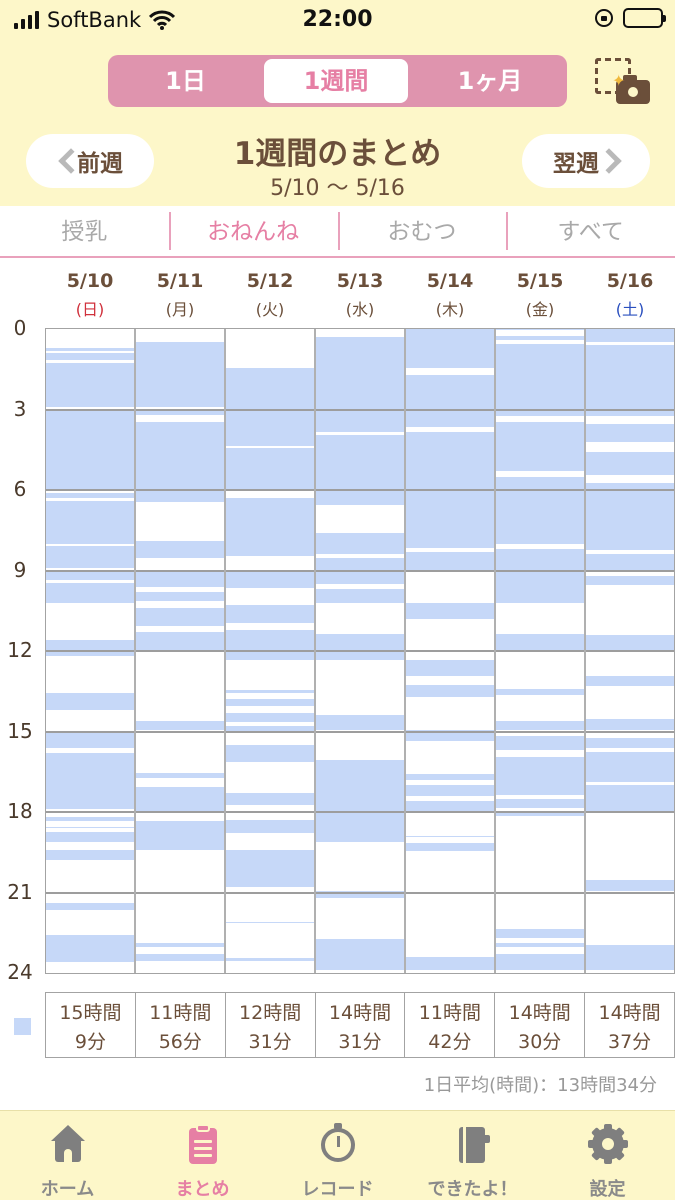 The image size is (675, 1200). I want to click on day-total: 14時間 31分, so click(360, 1025).